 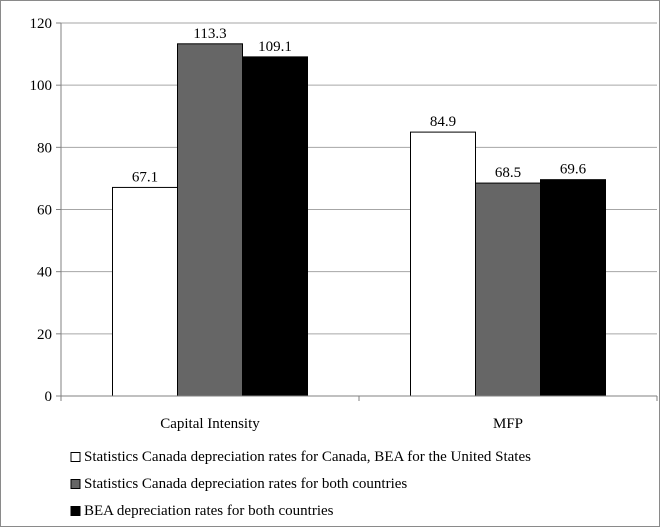 I want to click on y-tick-label: 100, so click(x=41, y=86).